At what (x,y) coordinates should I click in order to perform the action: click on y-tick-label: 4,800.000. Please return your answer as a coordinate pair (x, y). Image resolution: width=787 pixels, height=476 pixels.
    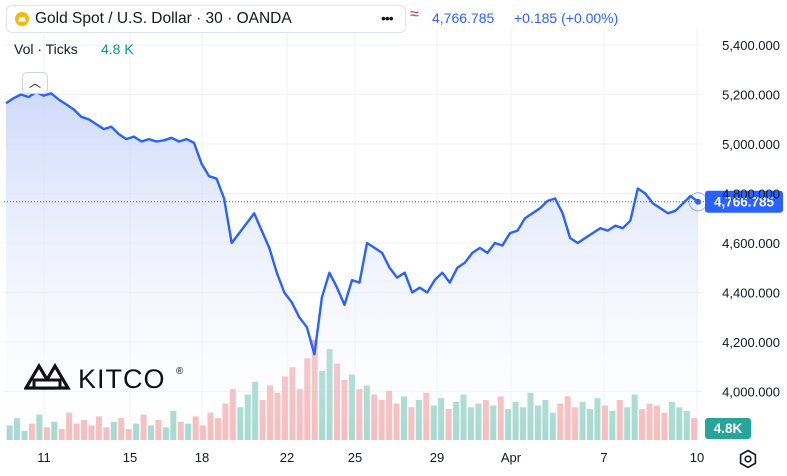
    Looking at the image, I should click on (751, 194).